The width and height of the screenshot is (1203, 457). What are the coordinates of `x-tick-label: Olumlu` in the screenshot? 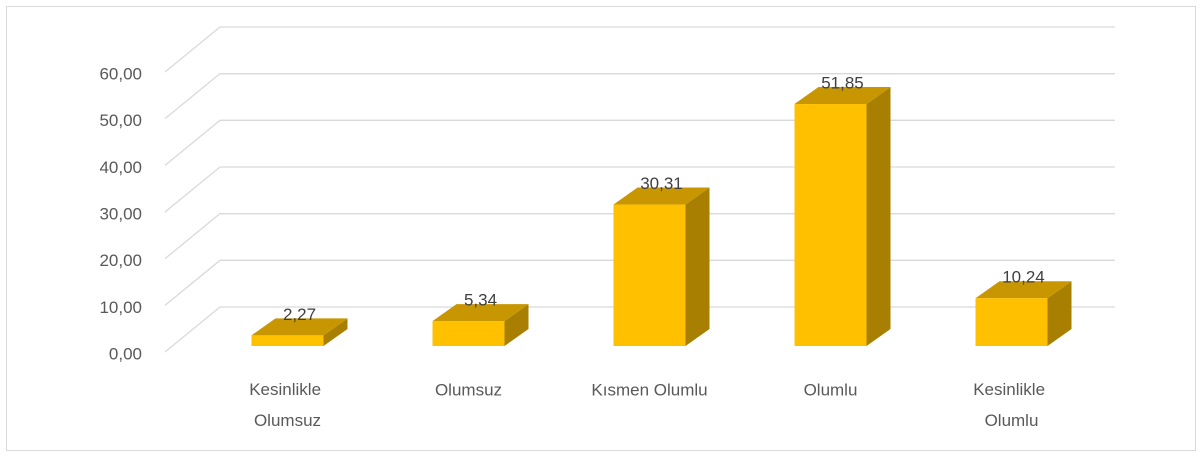 It's located at (831, 389).